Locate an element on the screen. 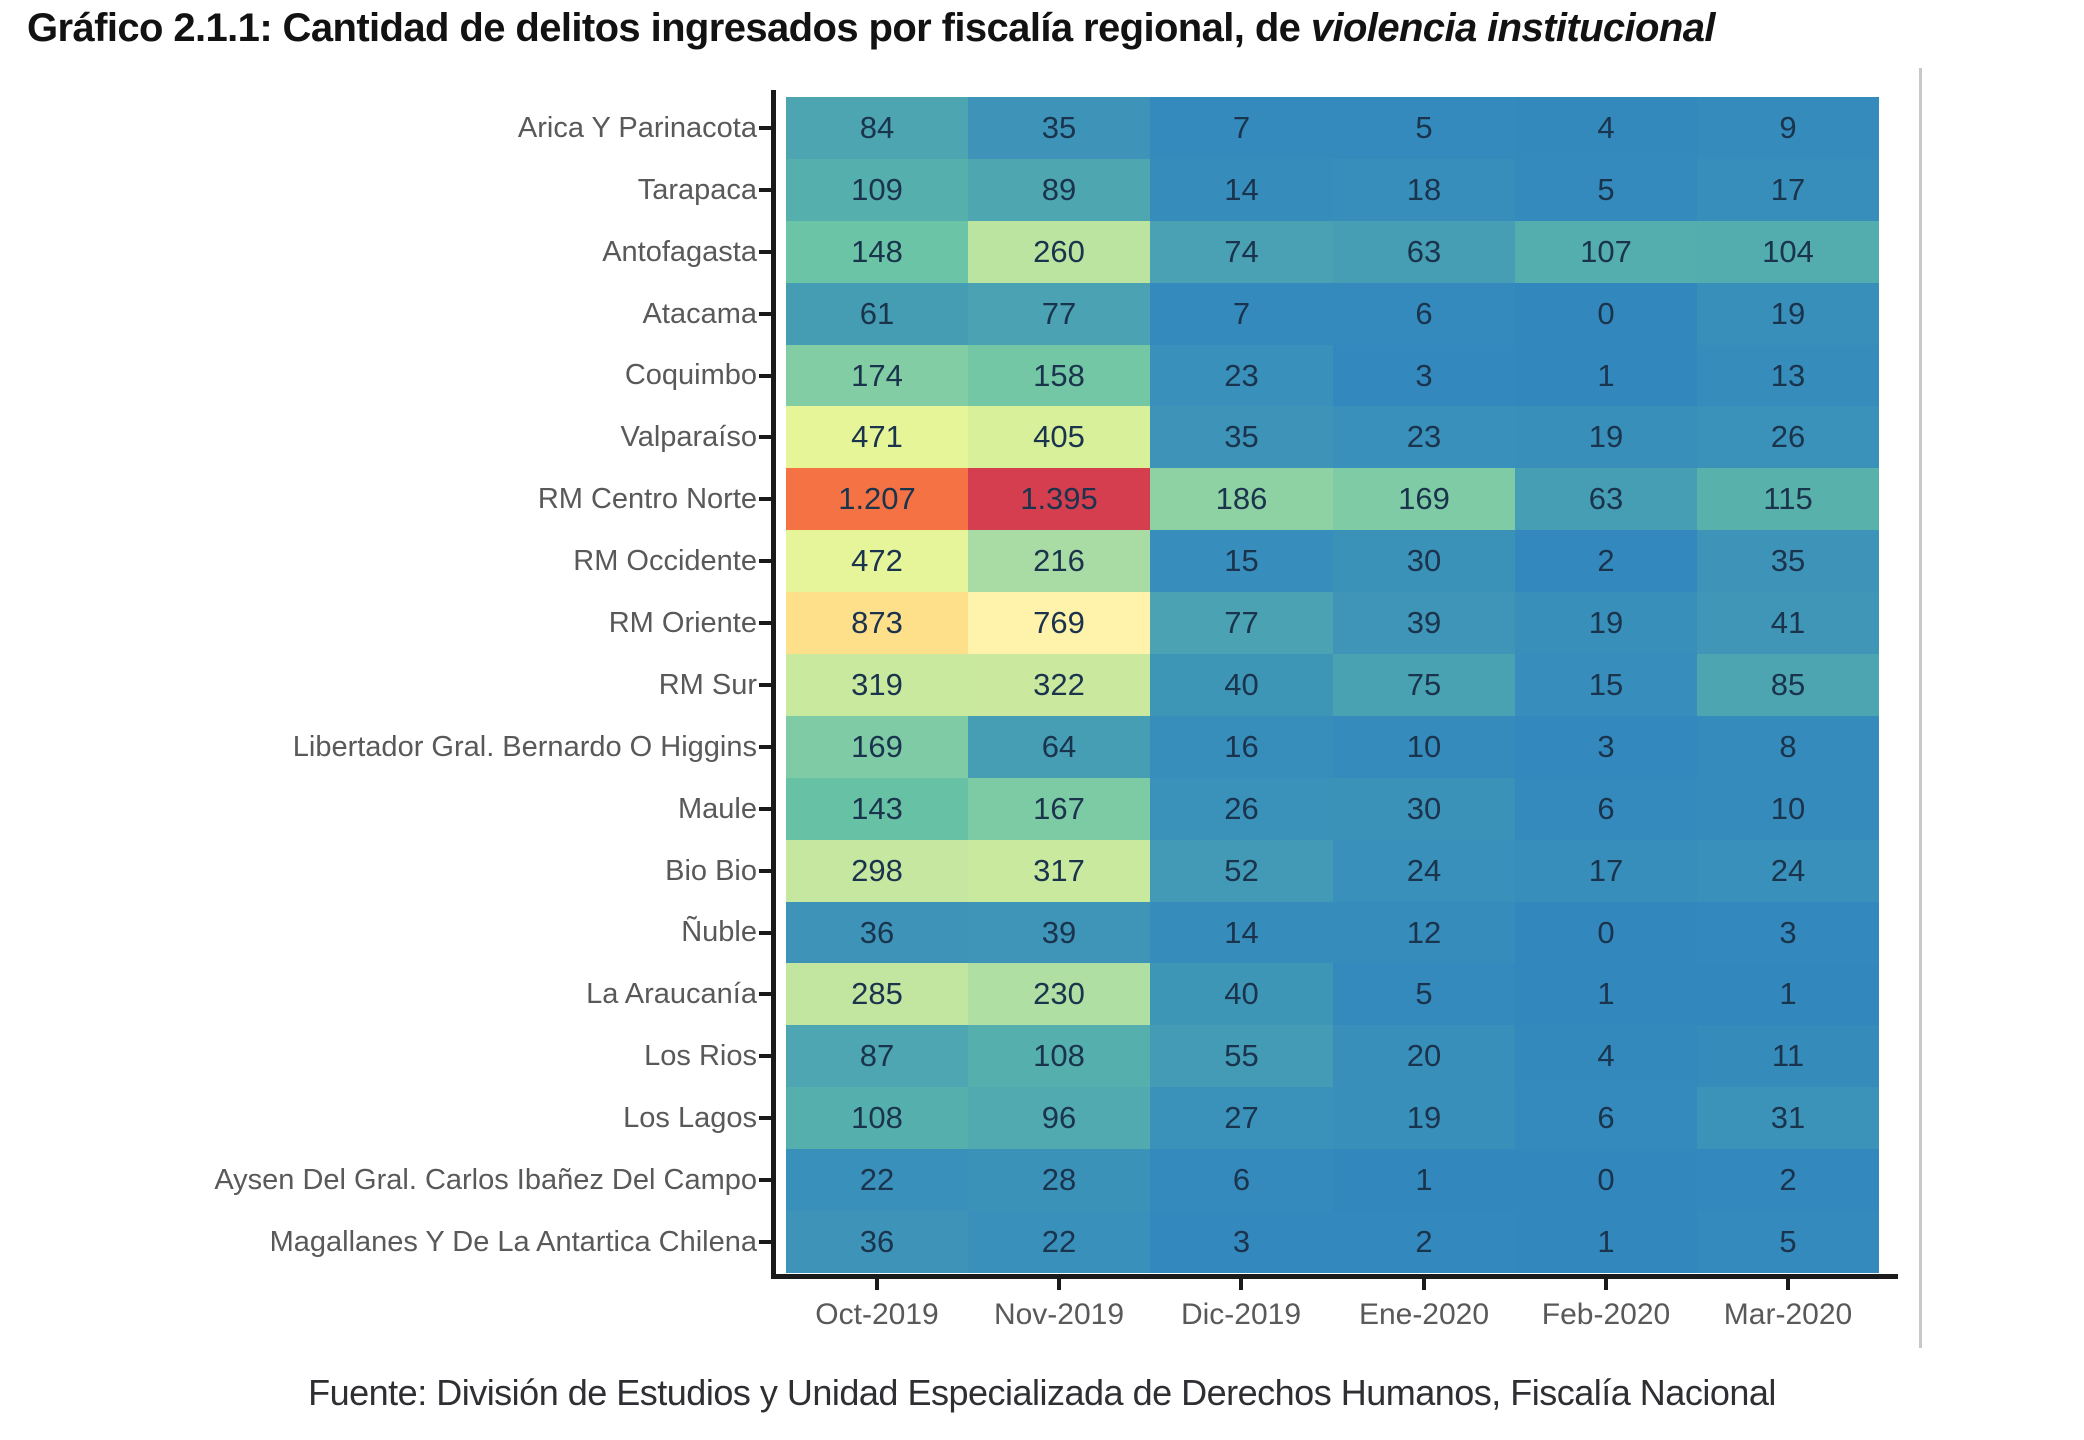  row-label: Atacama is located at coordinates (699, 313).